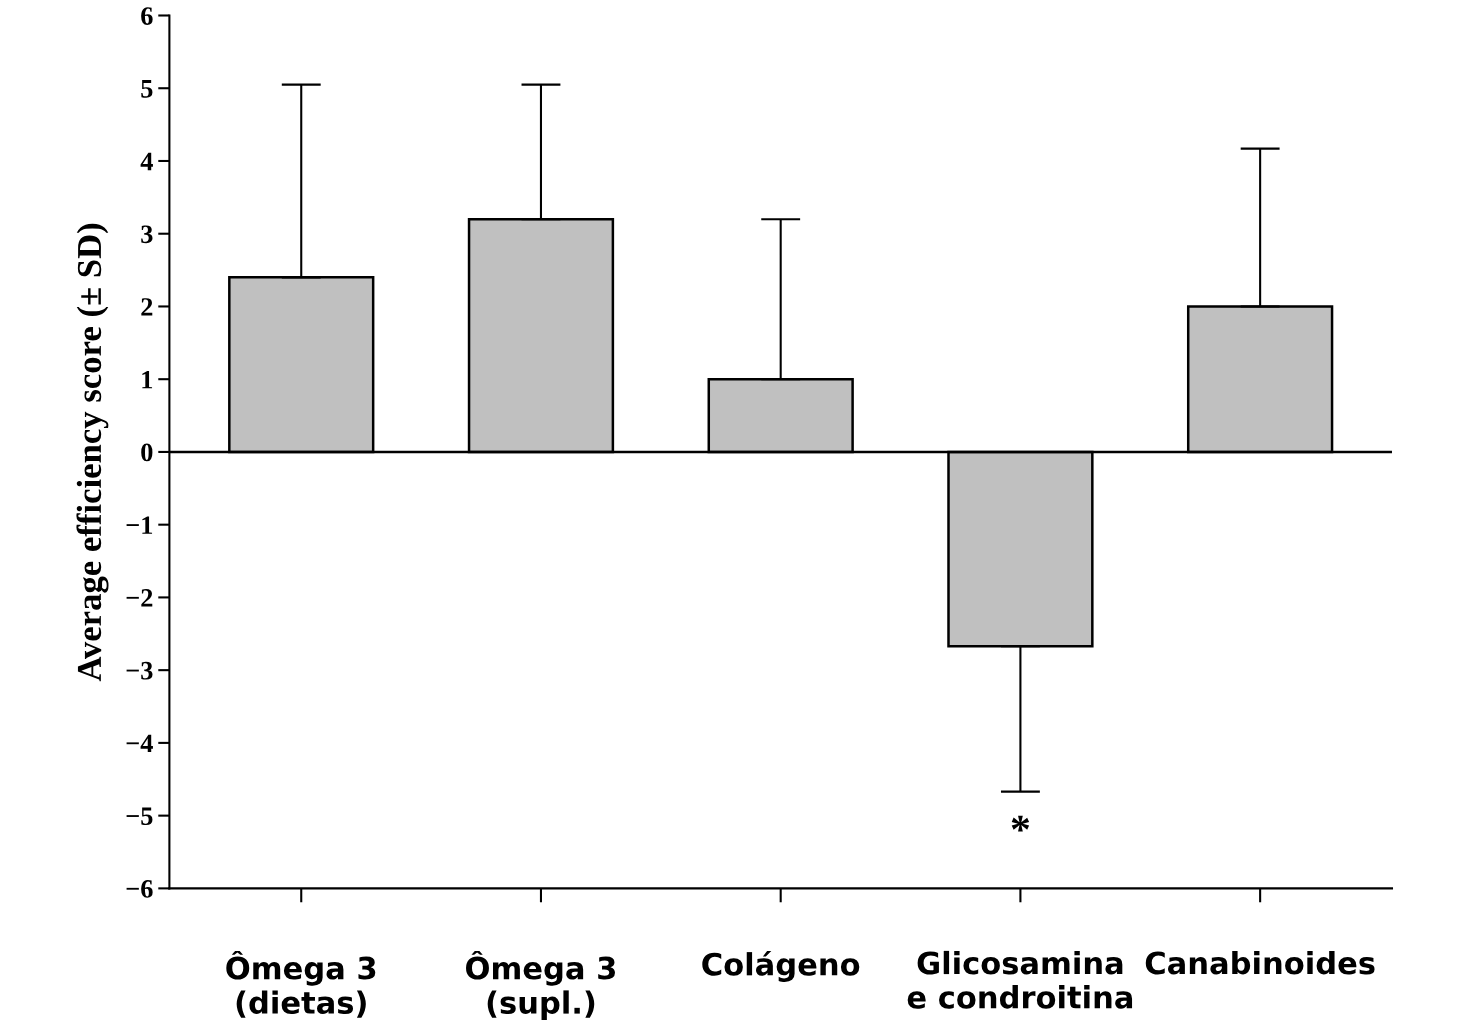  I want to click on y-tick-label: 3, so click(147, 234).